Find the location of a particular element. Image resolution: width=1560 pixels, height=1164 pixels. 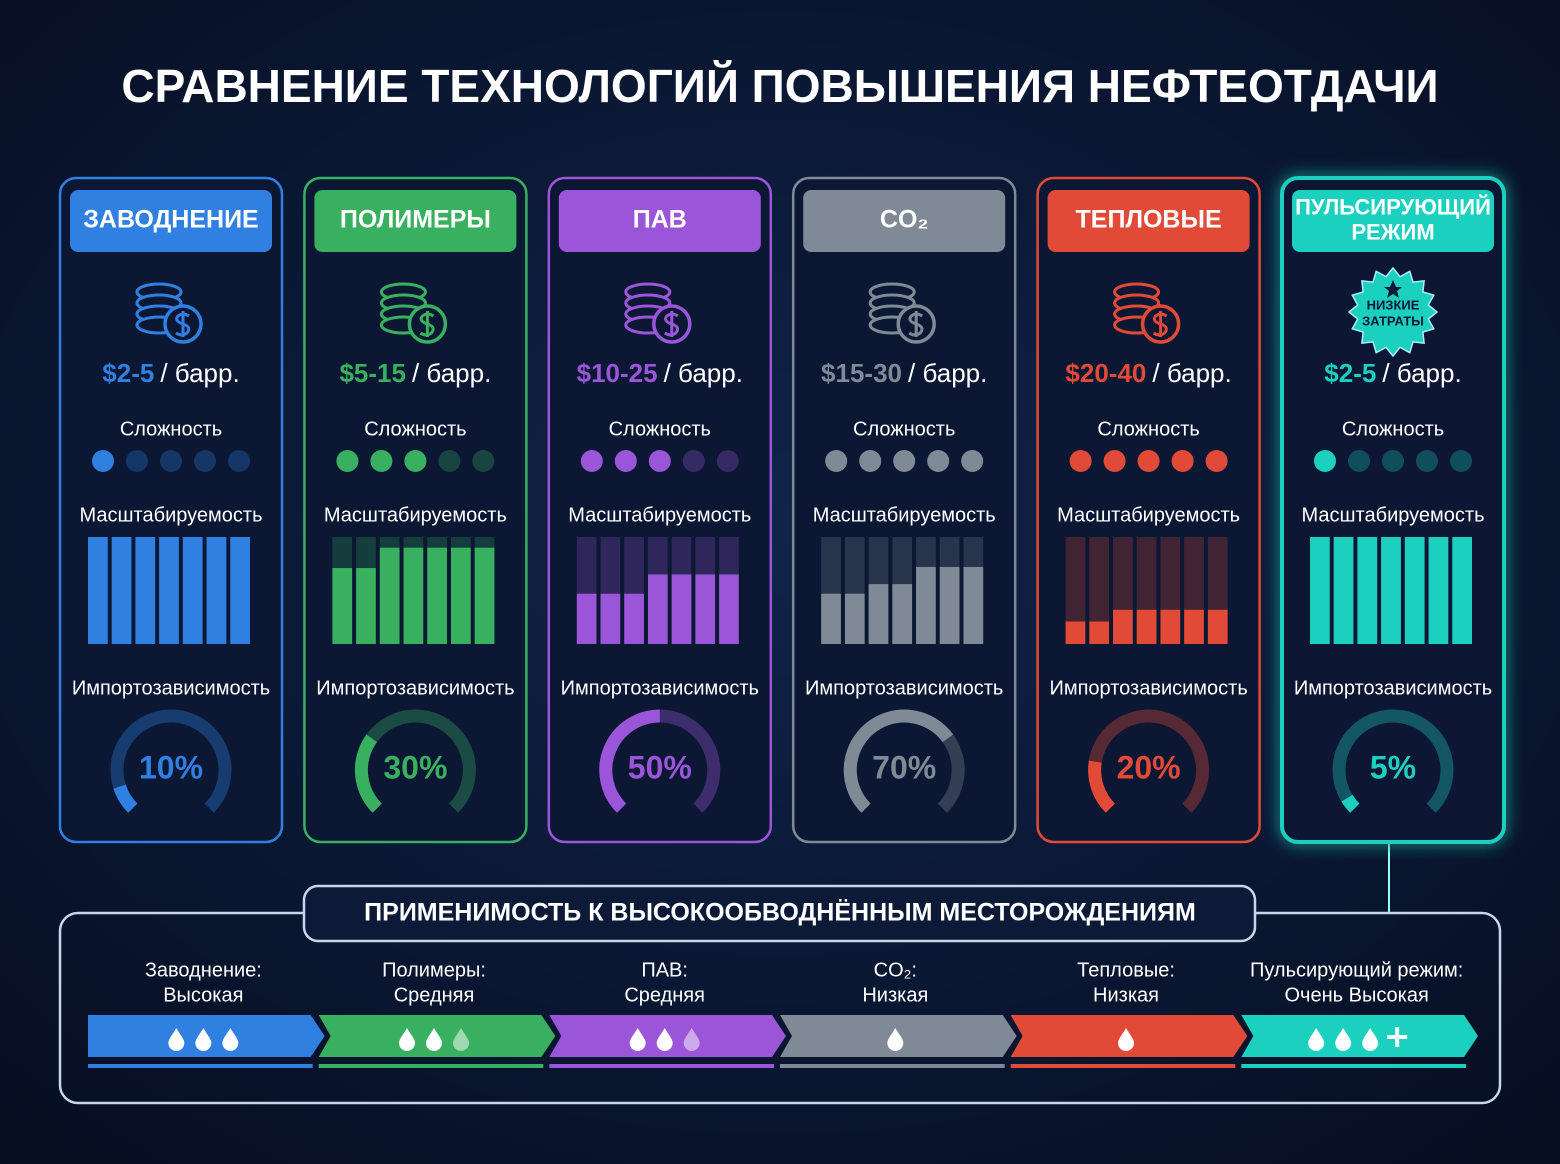

card-title: РЕЖИМ is located at coordinates (1392, 231).